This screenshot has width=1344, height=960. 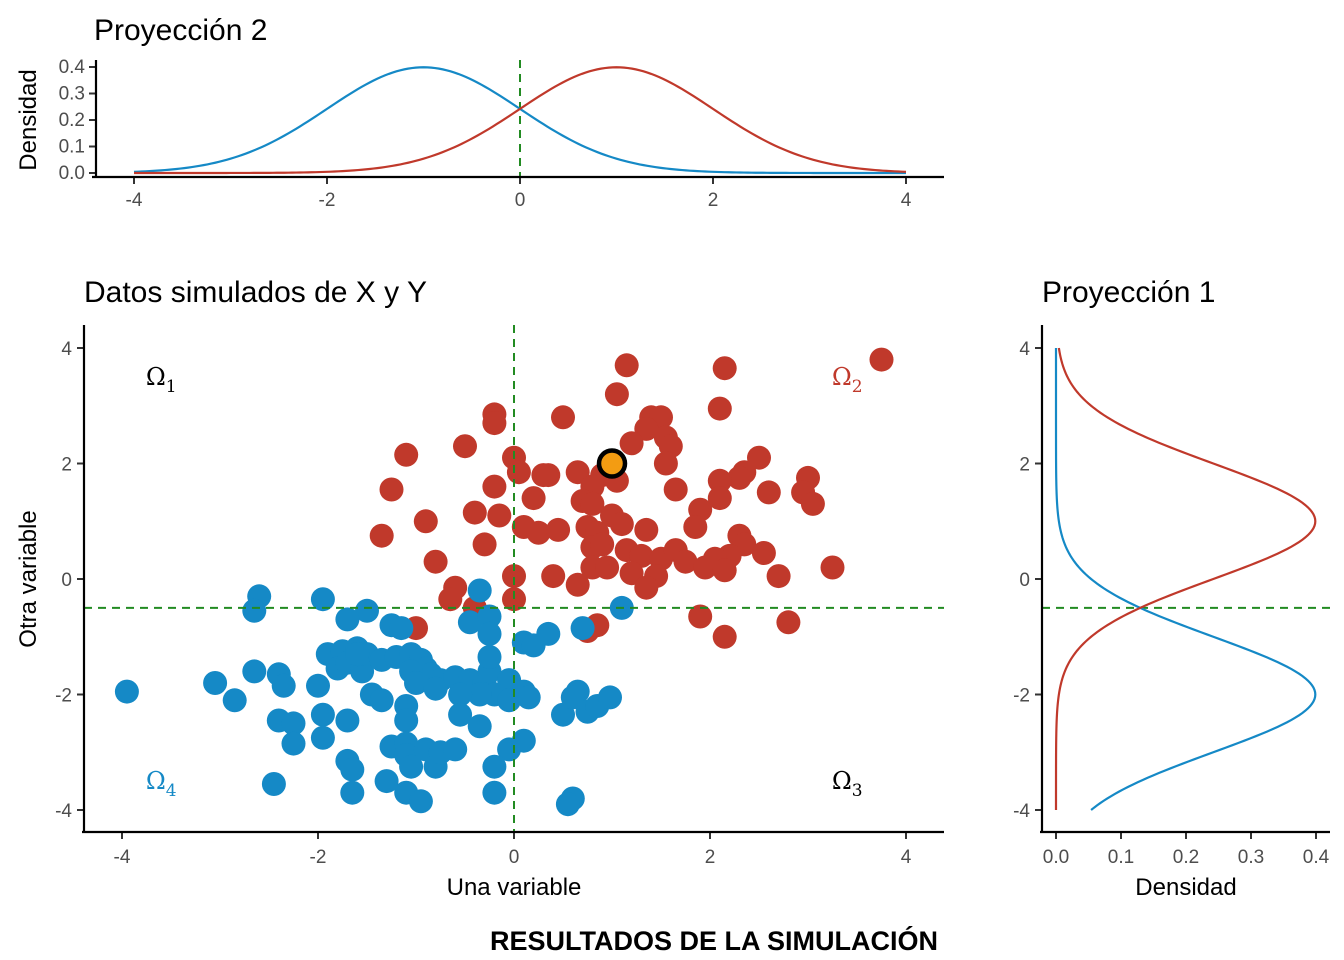 I want to click on right-axis-ticks: 0.0 0.1 0.2 0.3 0.4 -4 -2 0 2 4, so click(x=1171, y=603).